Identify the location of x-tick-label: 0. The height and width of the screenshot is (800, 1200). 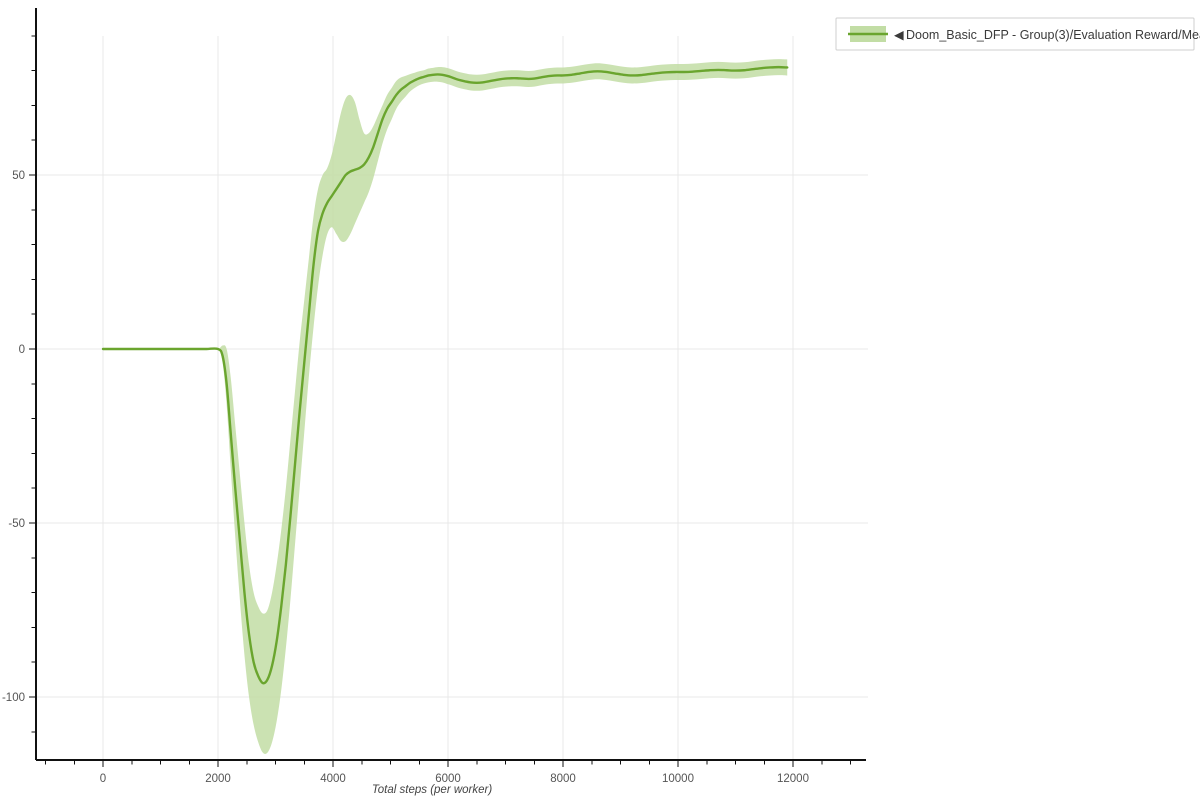
(103, 779).